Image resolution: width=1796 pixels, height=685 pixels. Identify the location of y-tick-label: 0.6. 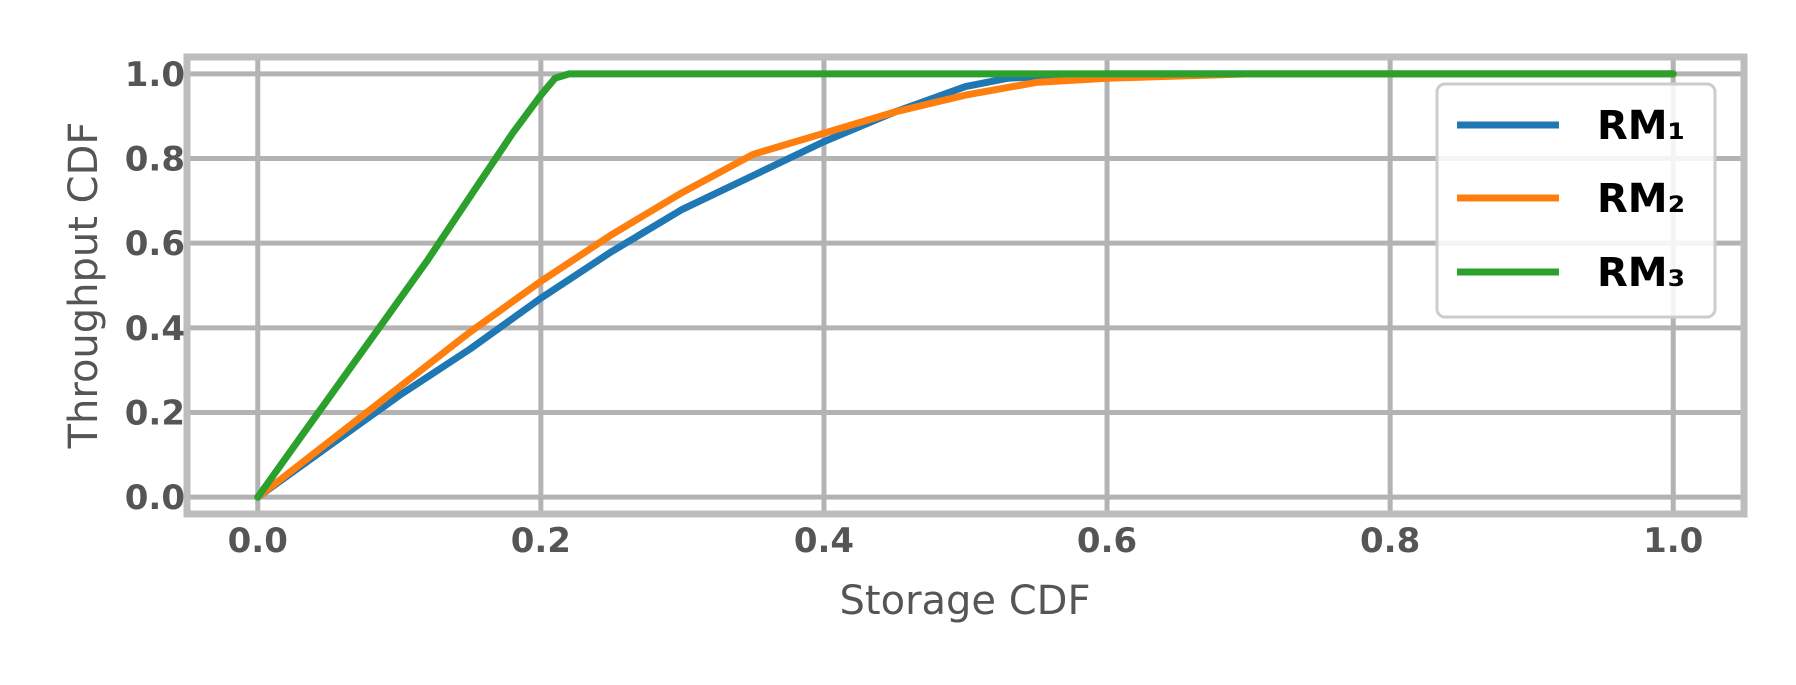
(155, 244).